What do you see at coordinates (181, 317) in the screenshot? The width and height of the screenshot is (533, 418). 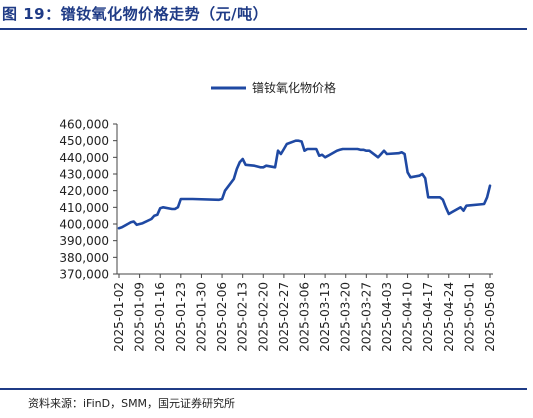 I see `x-tick-label: 2025-01-23` at bounding box center [181, 317].